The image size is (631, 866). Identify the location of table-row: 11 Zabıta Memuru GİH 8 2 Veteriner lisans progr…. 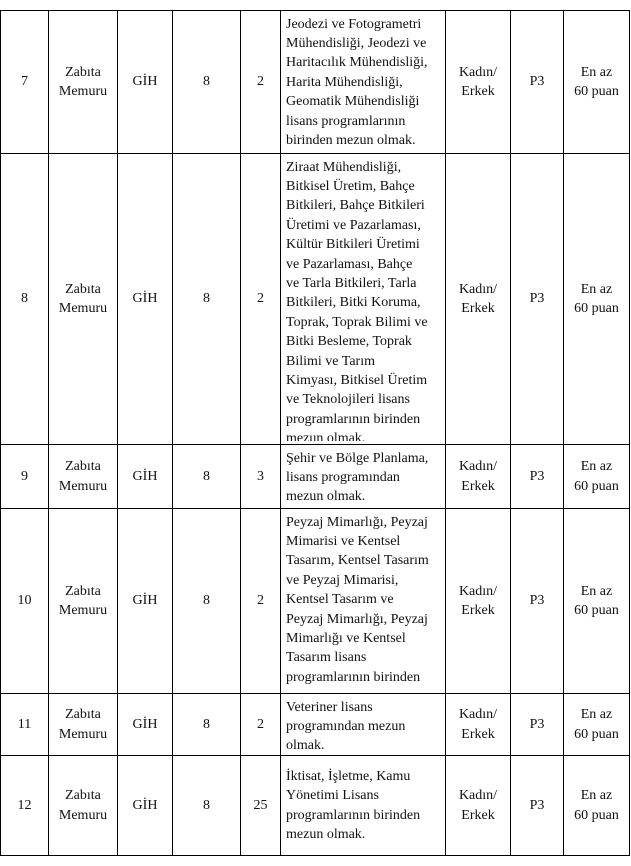
(315, 724).